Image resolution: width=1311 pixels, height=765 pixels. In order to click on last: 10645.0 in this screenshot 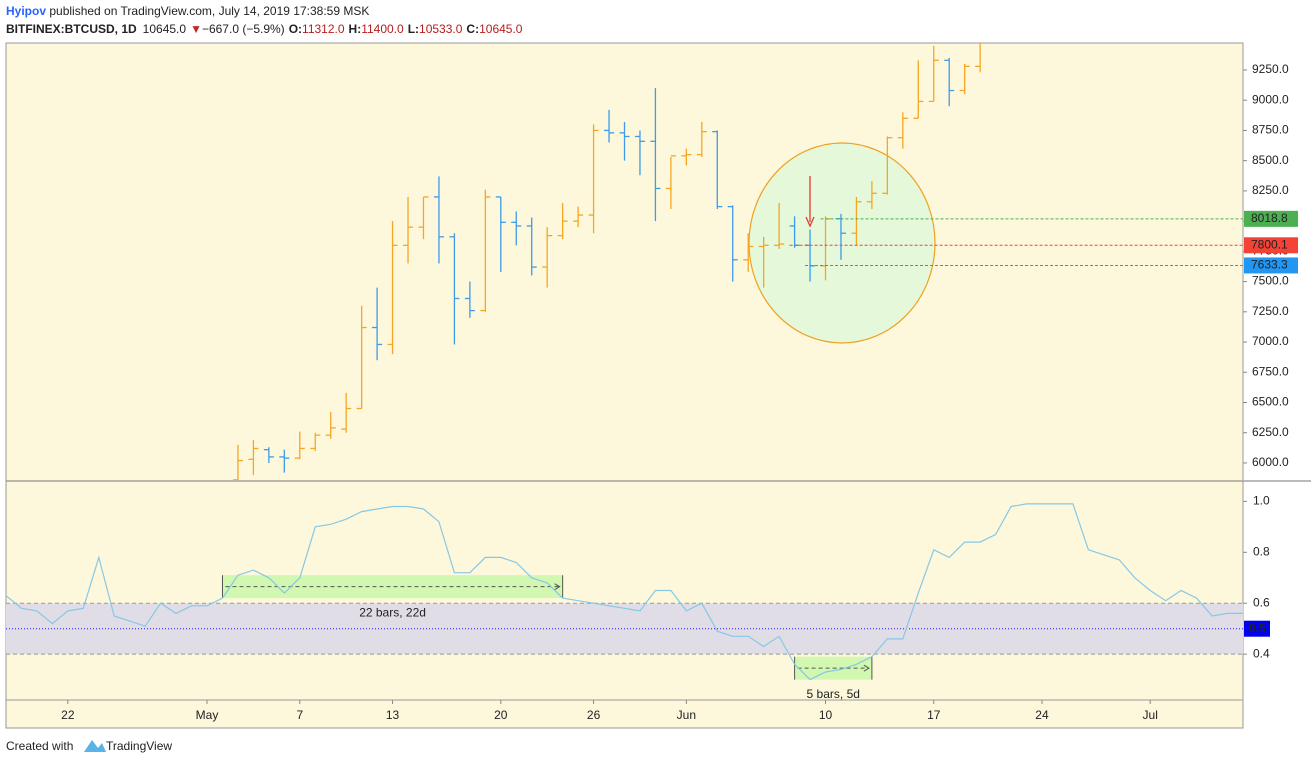, I will do `click(165, 29)`.